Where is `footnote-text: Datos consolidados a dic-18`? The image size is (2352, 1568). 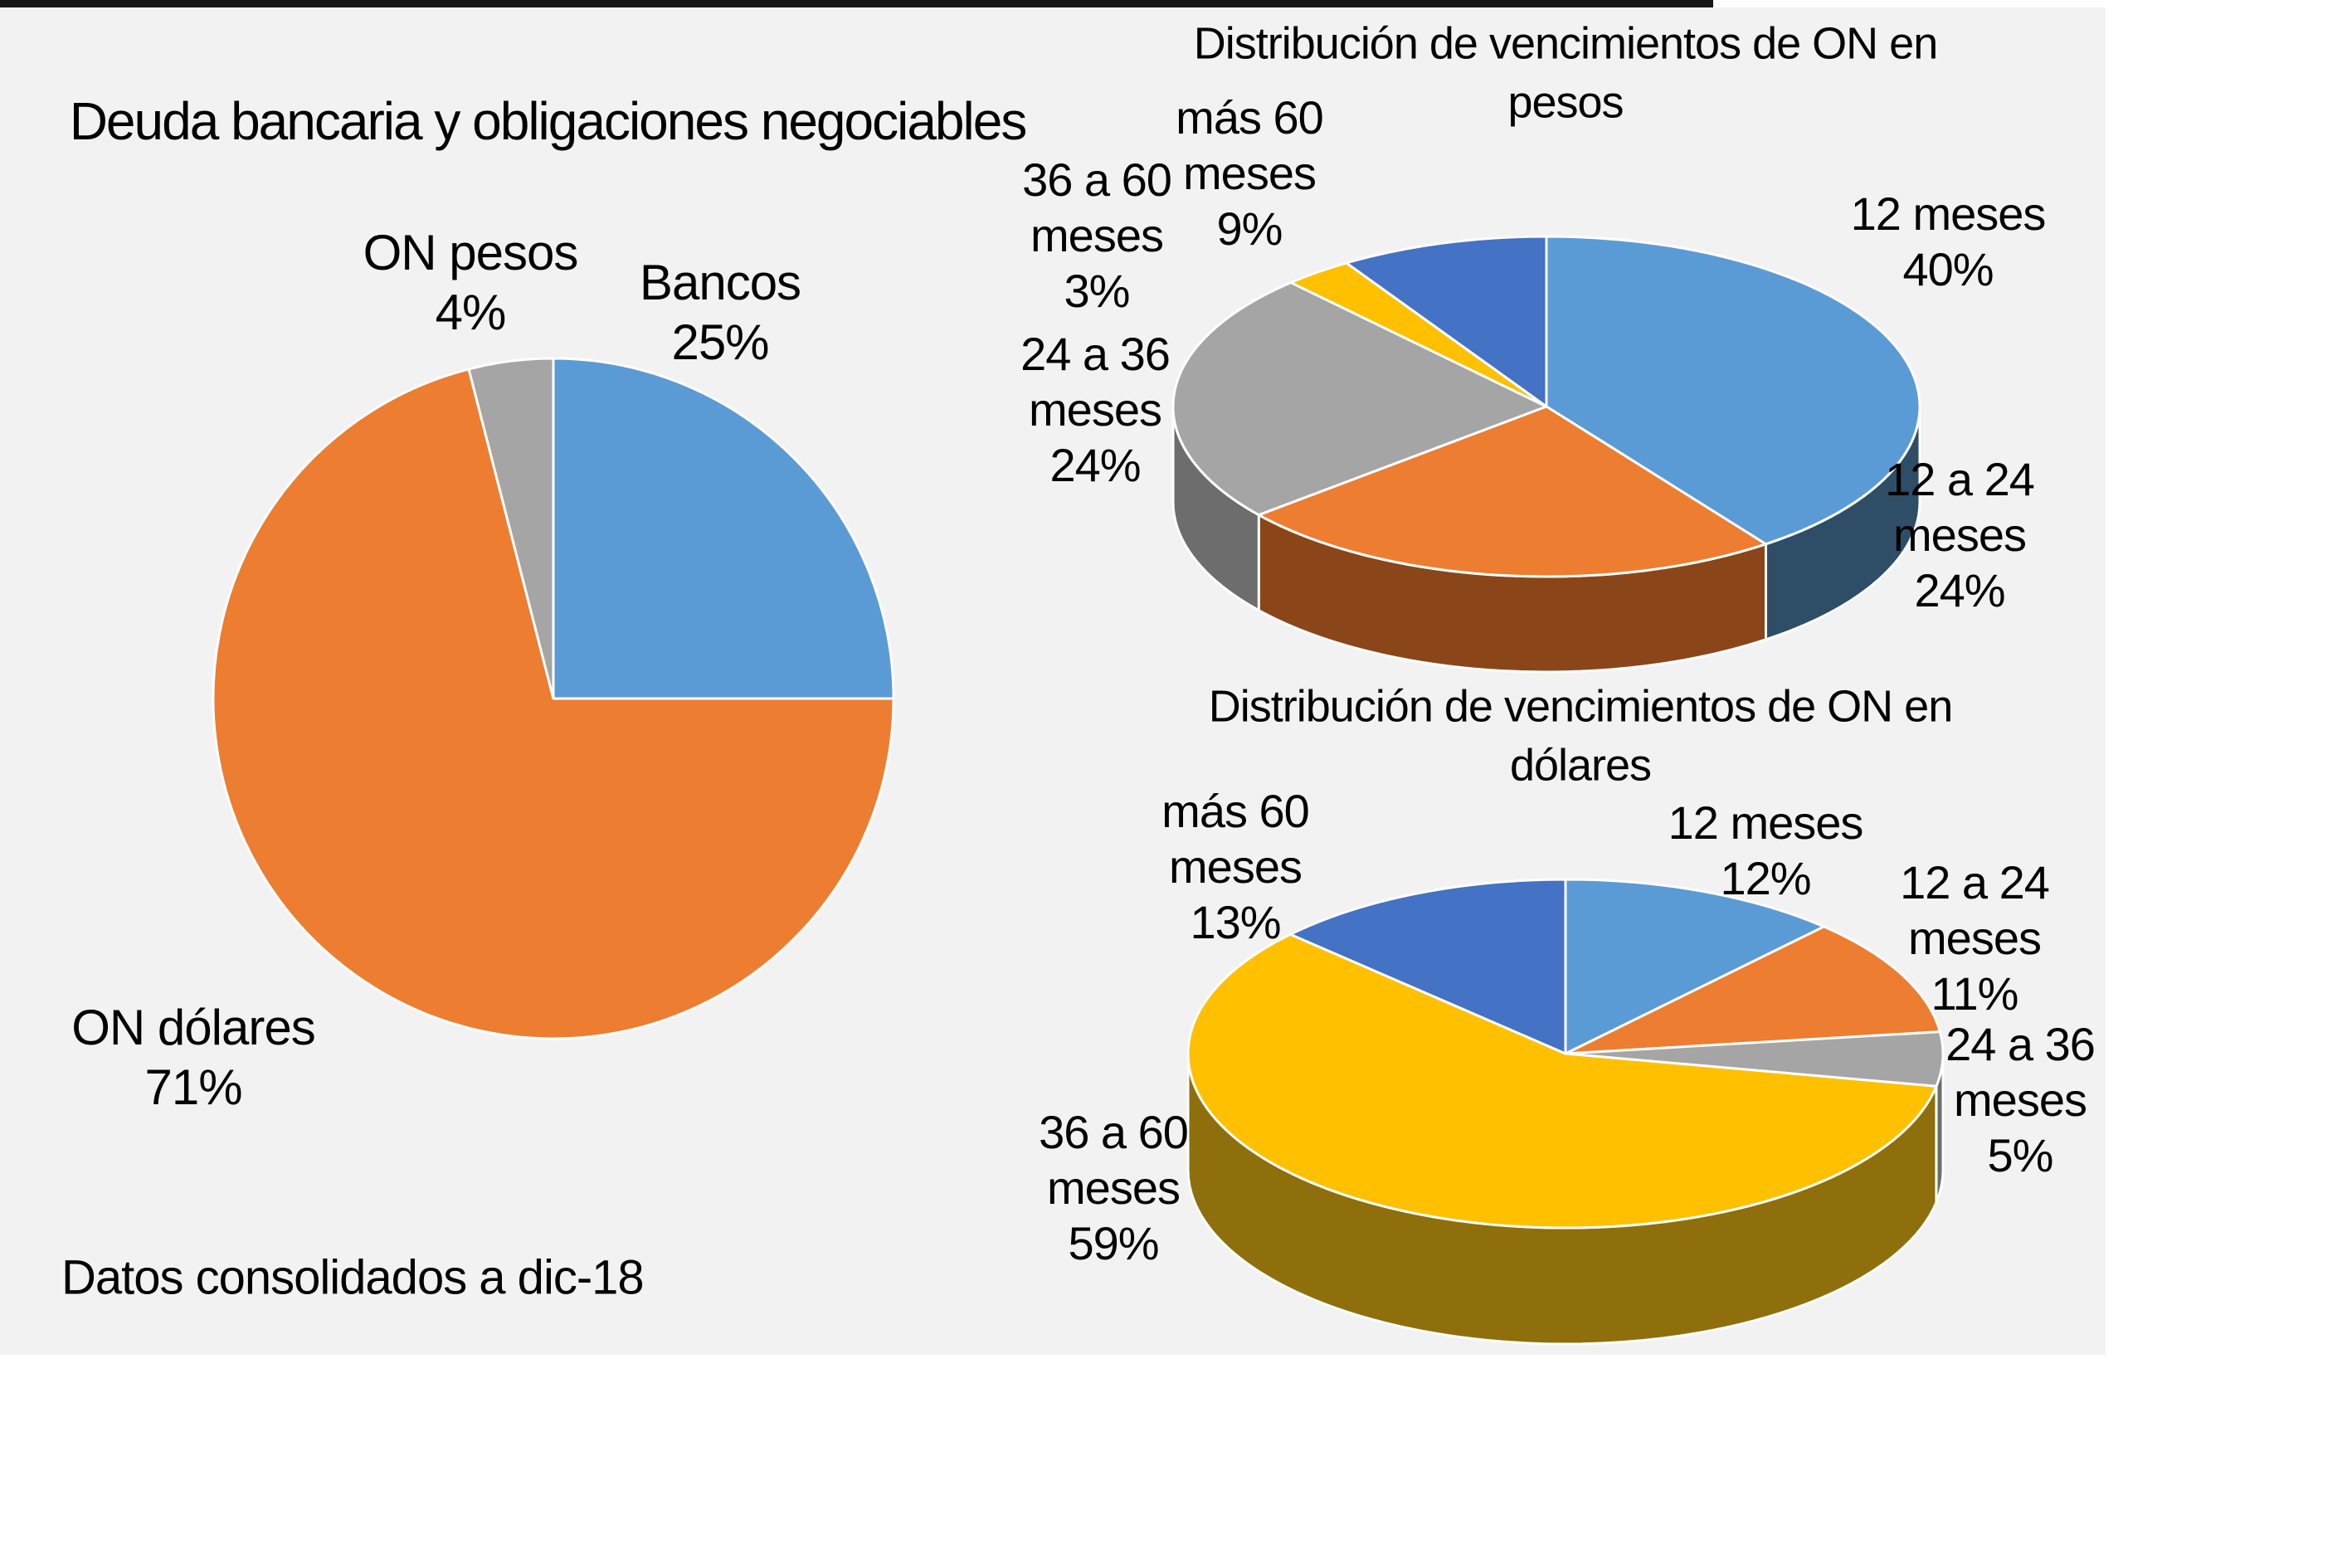 footnote-text: Datos consolidados a dic-18 is located at coordinates (353, 1277).